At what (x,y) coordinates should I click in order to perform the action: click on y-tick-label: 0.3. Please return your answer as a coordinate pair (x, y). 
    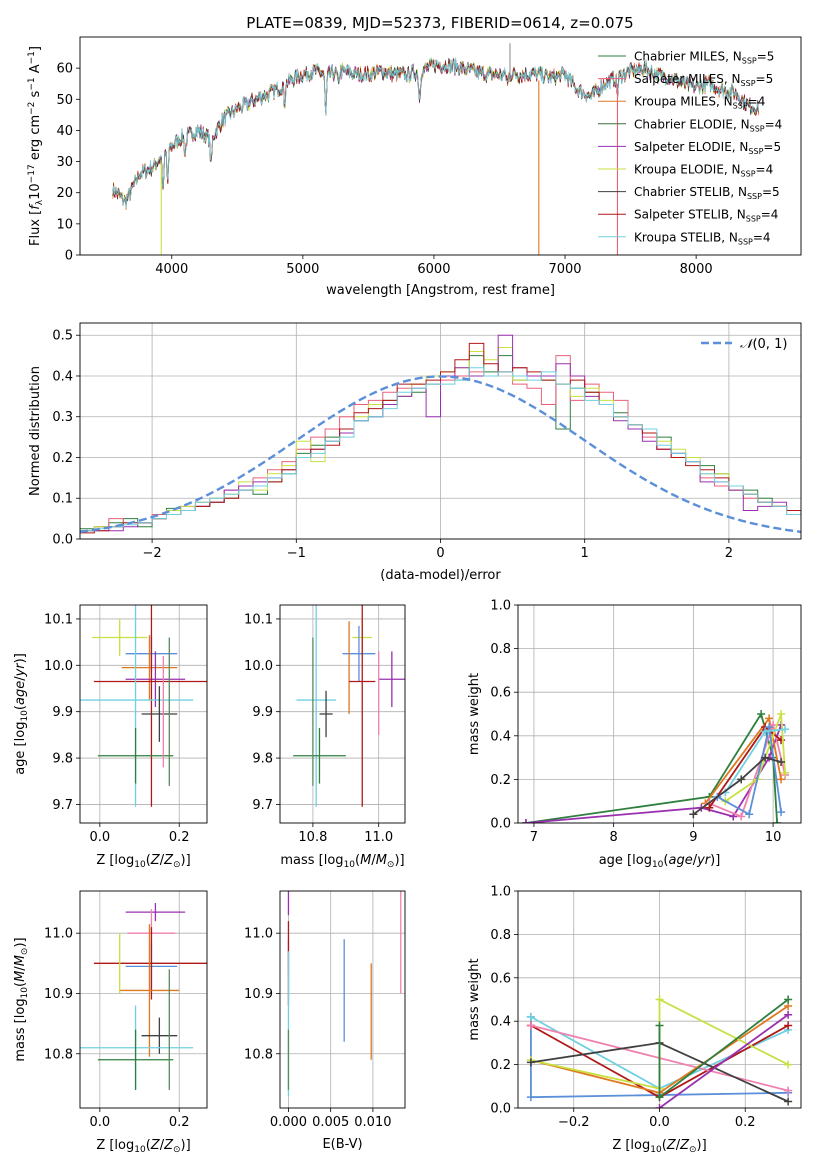
    Looking at the image, I should click on (62, 417).